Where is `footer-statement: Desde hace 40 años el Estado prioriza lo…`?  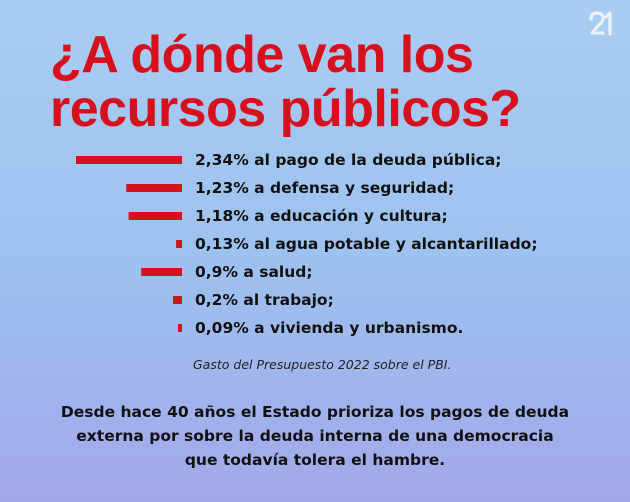
footer-statement: Desde hace 40 años el Estado prioriza lo… is located at coordinates (315, 436).